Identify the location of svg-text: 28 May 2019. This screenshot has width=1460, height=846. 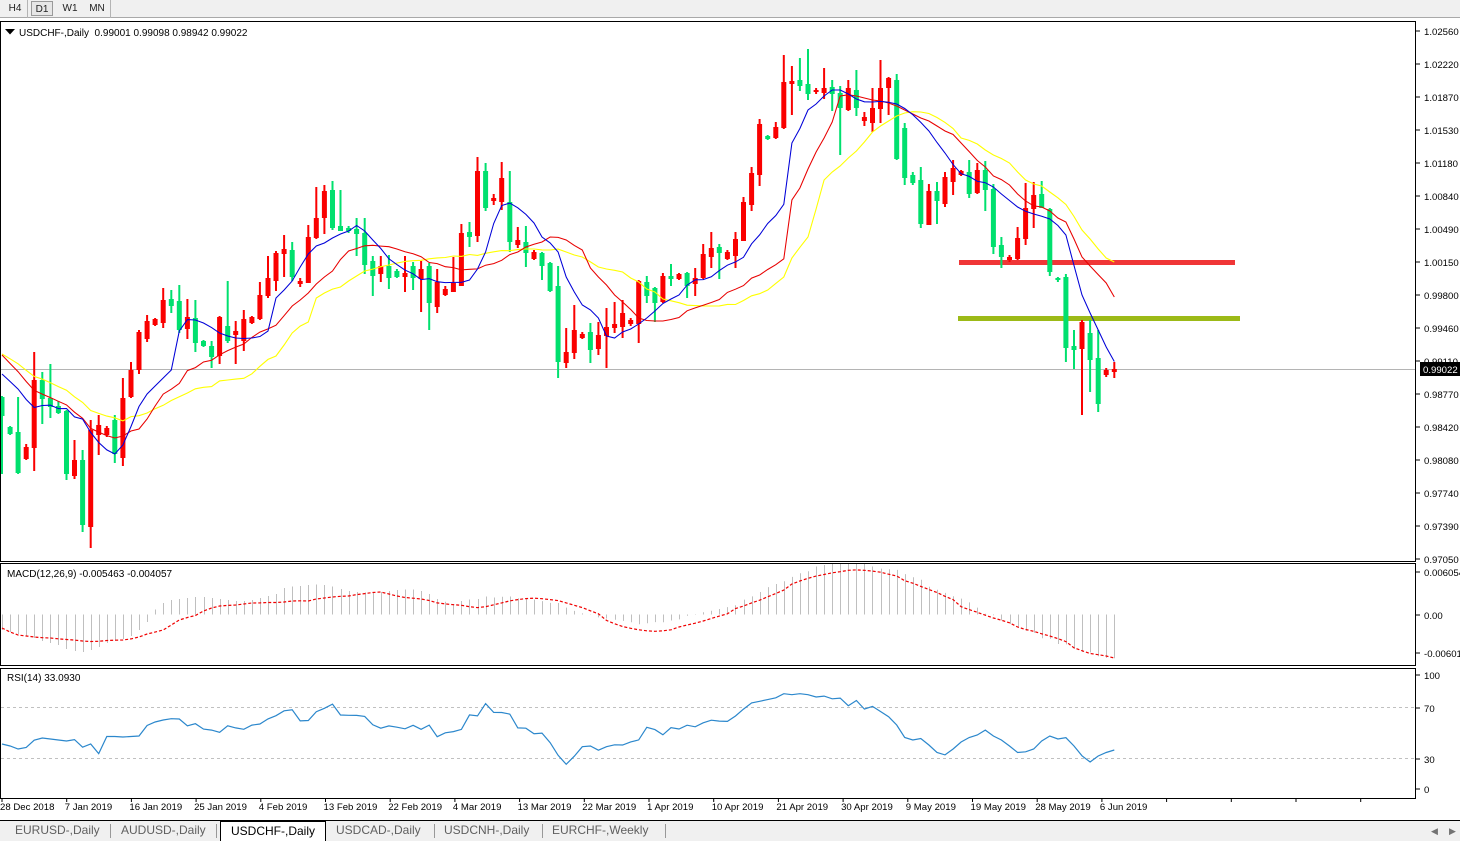
(1062, 807).